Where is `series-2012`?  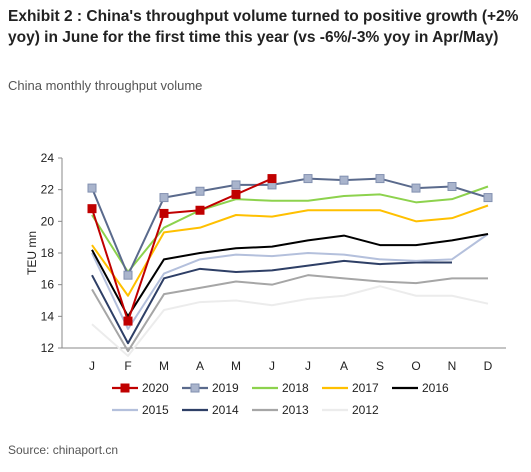
series-2012 is located at coordinates (290, 321).